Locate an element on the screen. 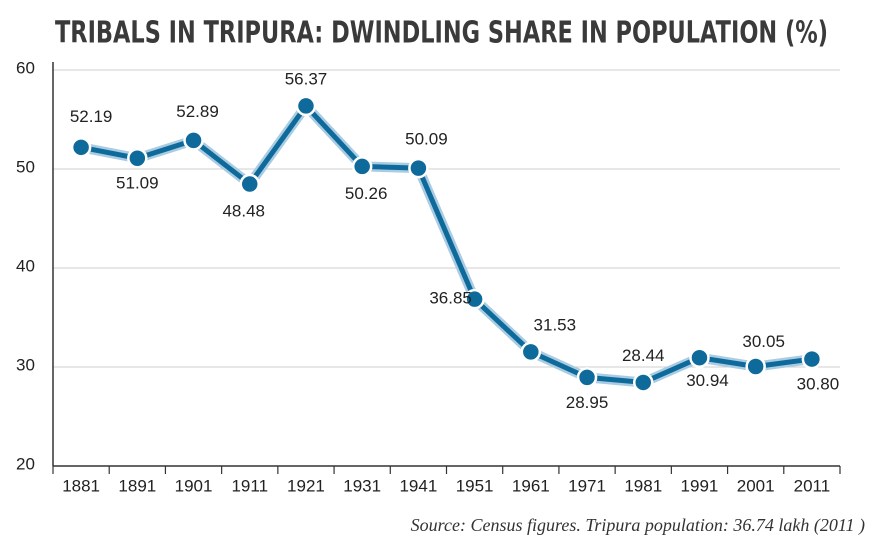 The height and width of the screenshot is (550, 885). x-tick-label: 1951 is located at coordinates (475, 485).